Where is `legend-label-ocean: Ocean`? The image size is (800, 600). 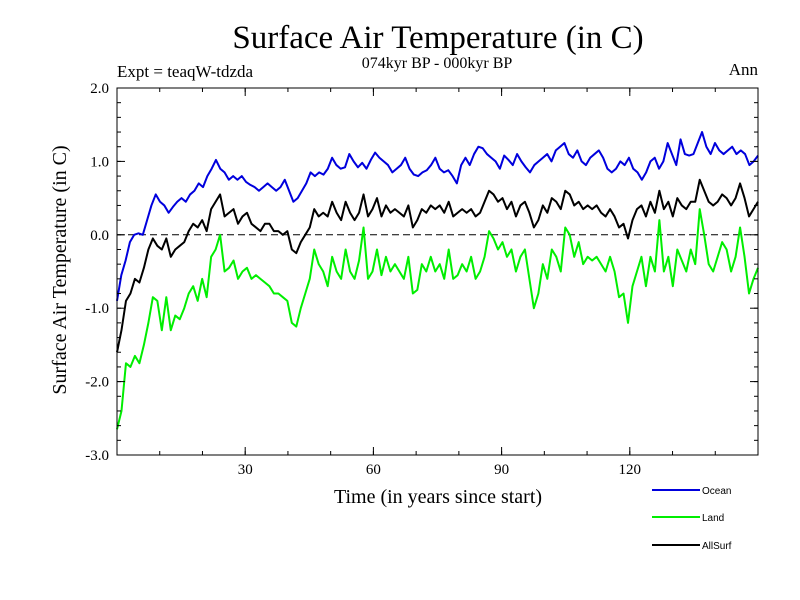
legend-label-ocean: Ocean is located at coordinates (716, 491).